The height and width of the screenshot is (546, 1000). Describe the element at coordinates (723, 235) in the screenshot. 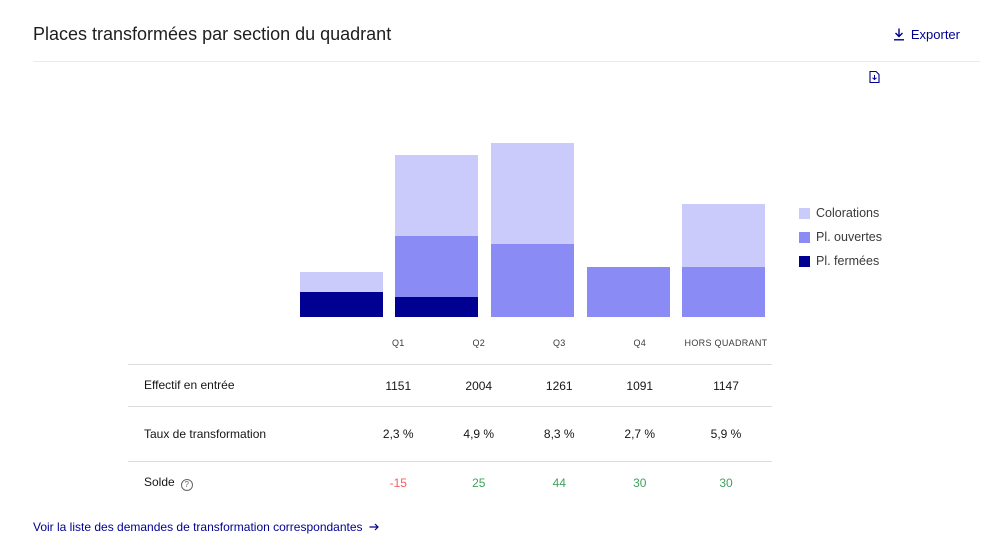

I see `bar-hors-quadrant-colorations` at that location.